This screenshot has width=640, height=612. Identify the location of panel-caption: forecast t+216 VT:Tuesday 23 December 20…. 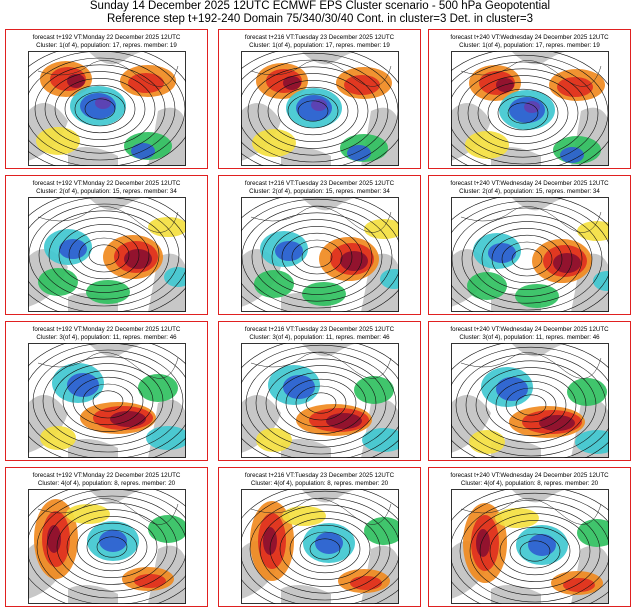
(319, 333).